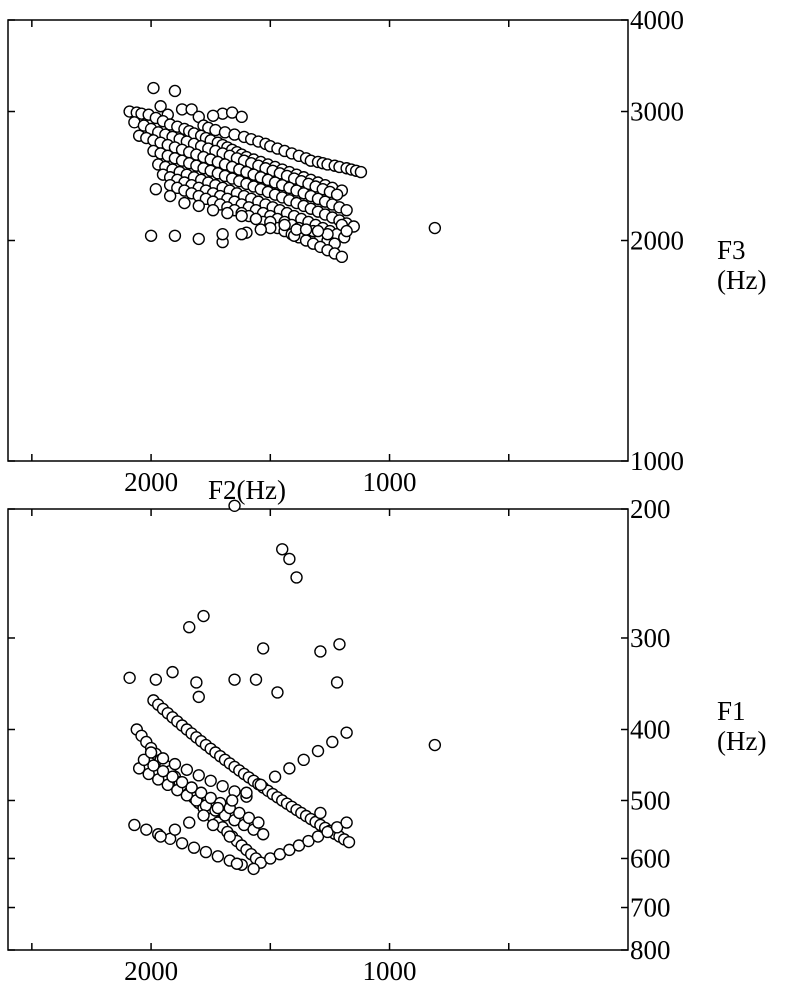 The image size is (785, 986). Describe the element at coordinates (650, 858) in the screenshot. I see `y-tick-label-4: 600` at that location.